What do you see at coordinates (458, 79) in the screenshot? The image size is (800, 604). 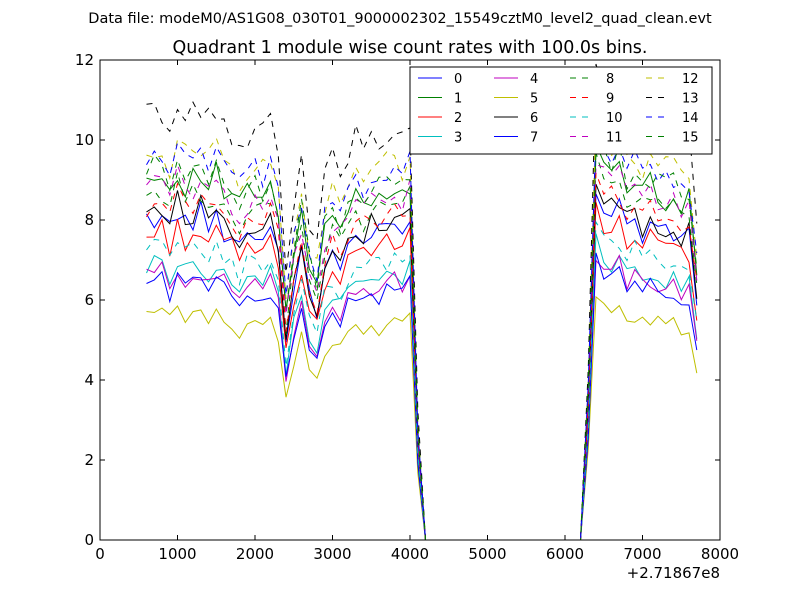 I see `legend-label-0: 0` at bounding box center [458, 79].